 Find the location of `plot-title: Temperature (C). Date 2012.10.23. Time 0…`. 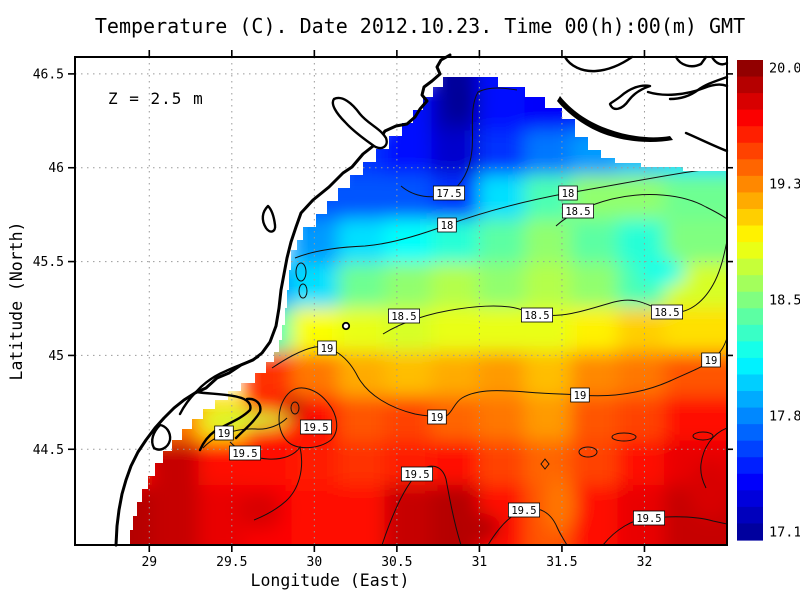

plot-title: Temperature (C). Date 2012.10.23. Time 0… is located at coordinates (420, 26).